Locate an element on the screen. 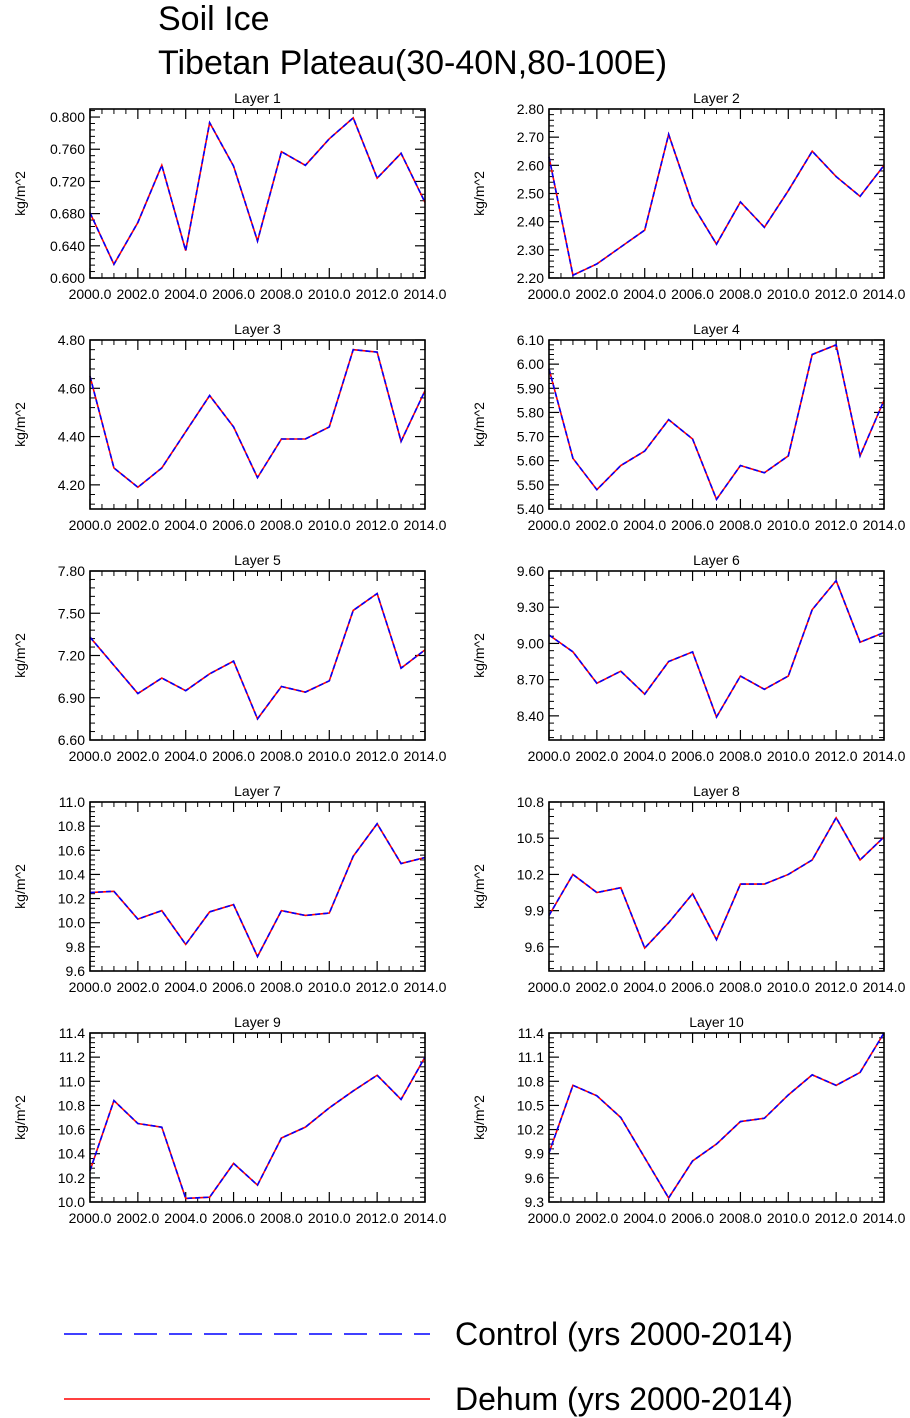 The width and height of the screenshot is (910, 1418). y-tick-label: 5.70 is located at coordinates (530, 437).